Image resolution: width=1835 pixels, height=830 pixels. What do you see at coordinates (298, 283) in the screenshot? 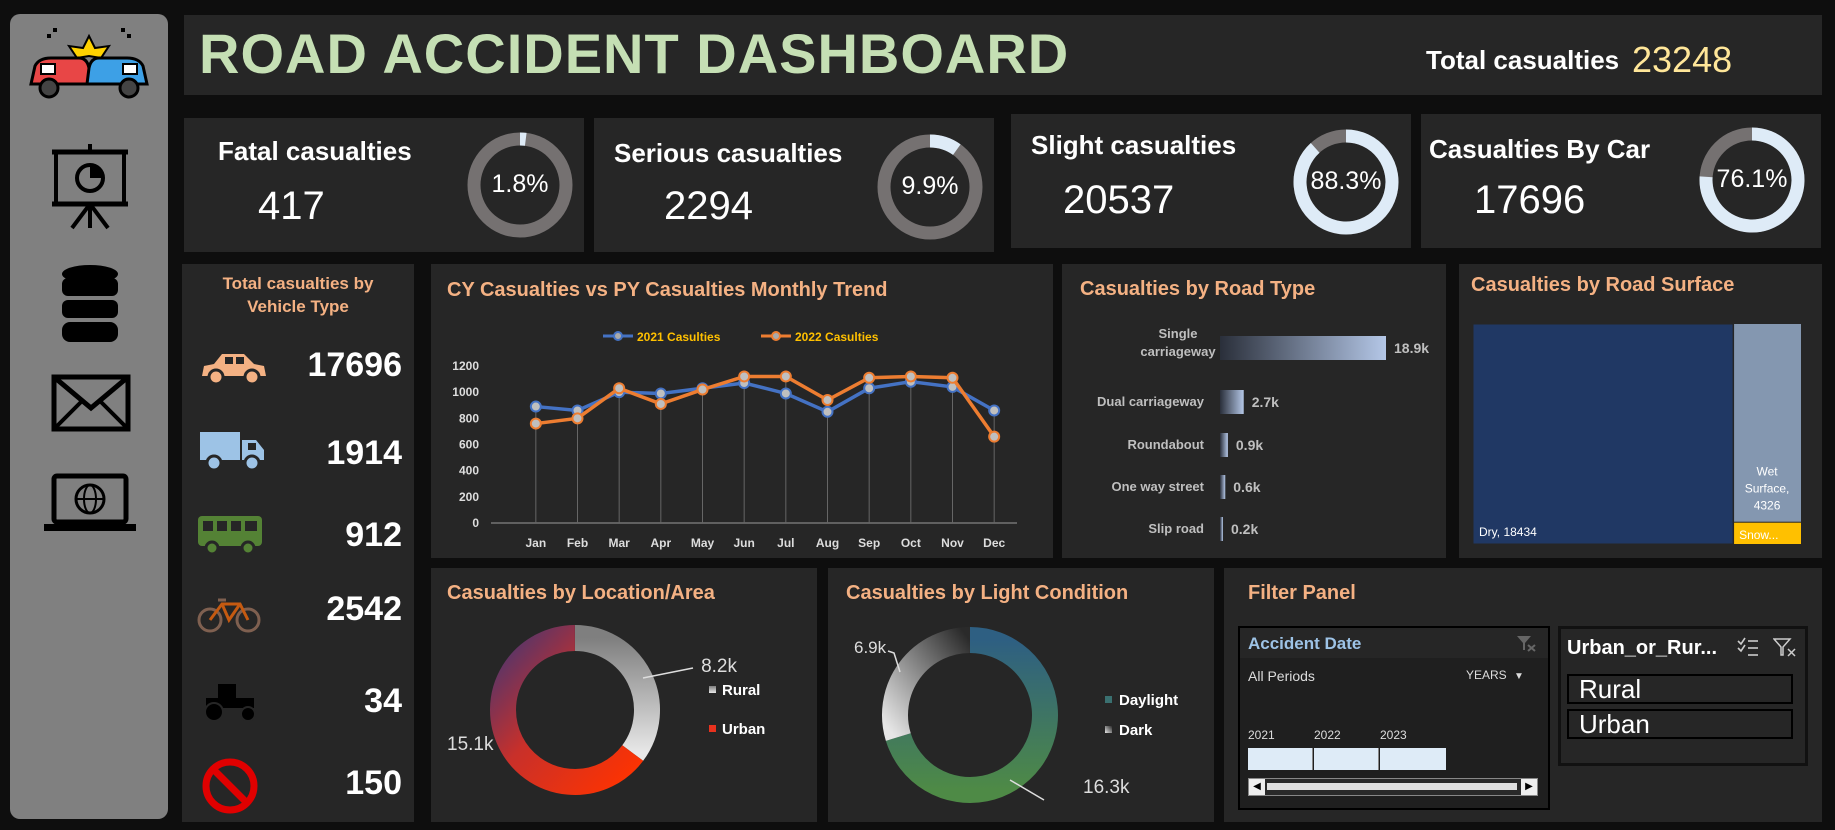
I see `vehicle-panel-title-line1: Total casualties by` at bounding box center [298, 283].